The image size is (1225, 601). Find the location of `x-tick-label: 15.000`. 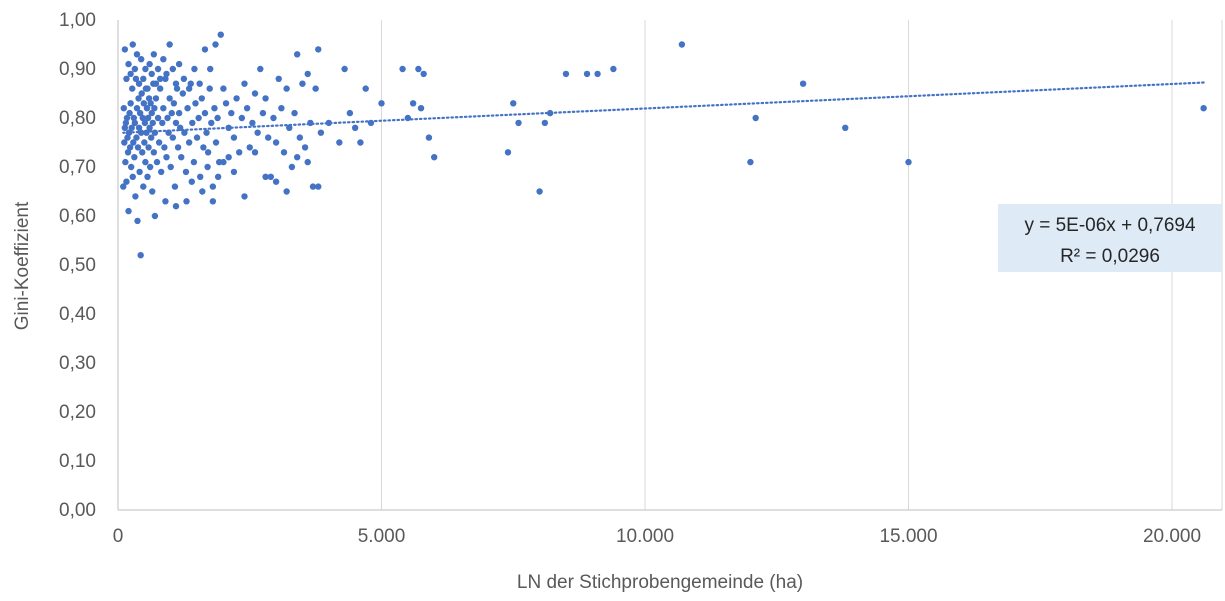

x-tick-label: 15.000 is located at coordinates (908, 536).